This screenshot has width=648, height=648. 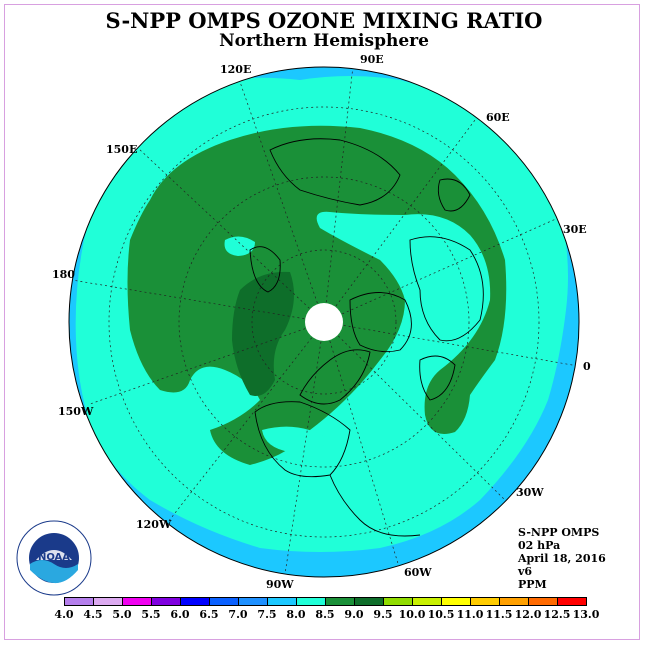 I want to click on legend-tick-label: 8.0, so click(x=296, y=614).